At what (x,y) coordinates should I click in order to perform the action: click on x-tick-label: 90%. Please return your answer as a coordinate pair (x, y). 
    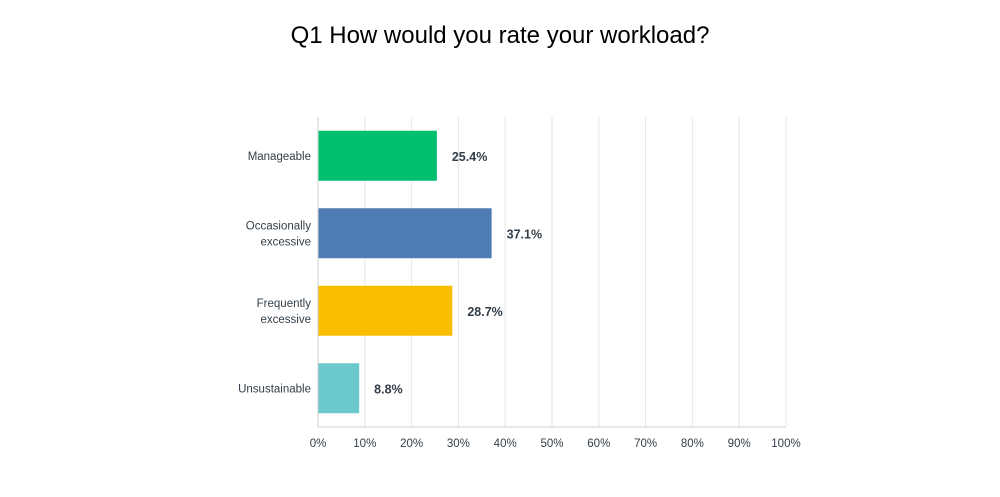
    Looking at the image, I should click on (739, 444).